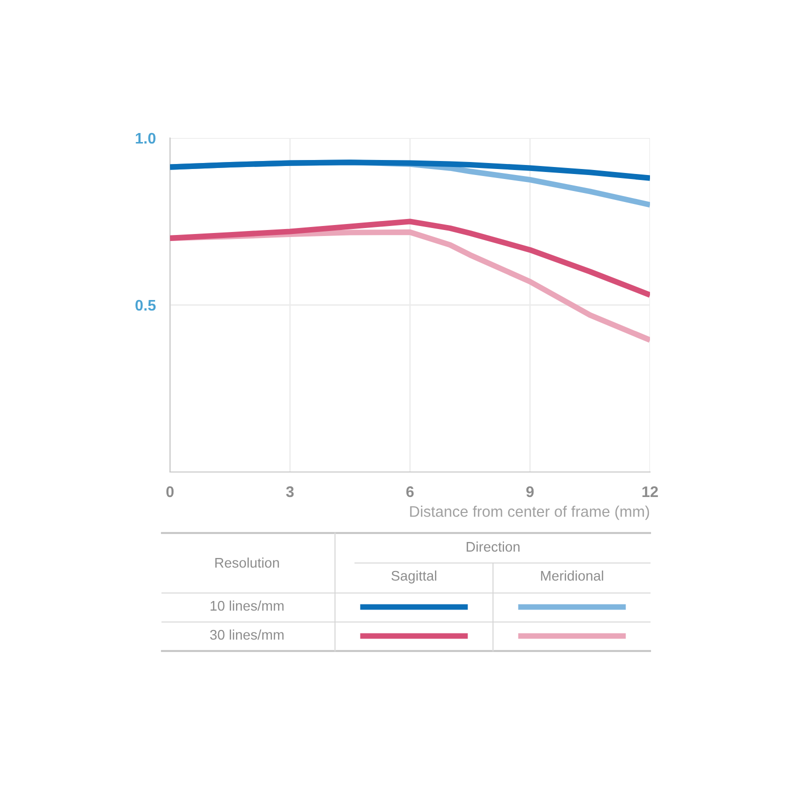  I want to click on y-tick-label: 1.0, so click(146, 138).